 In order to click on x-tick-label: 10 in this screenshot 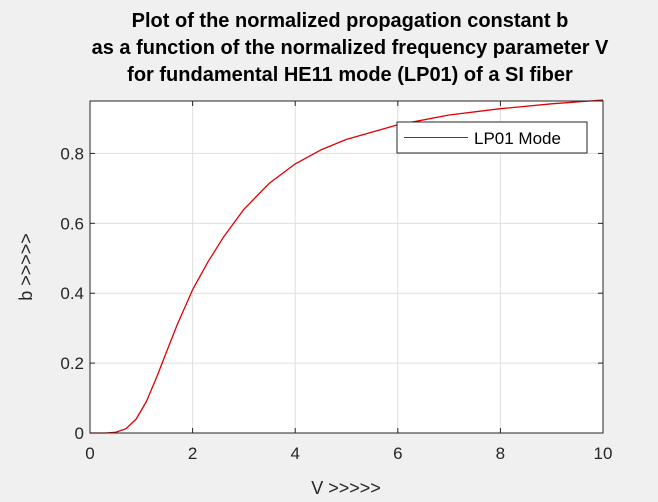, I will do `click(603, 453)`.